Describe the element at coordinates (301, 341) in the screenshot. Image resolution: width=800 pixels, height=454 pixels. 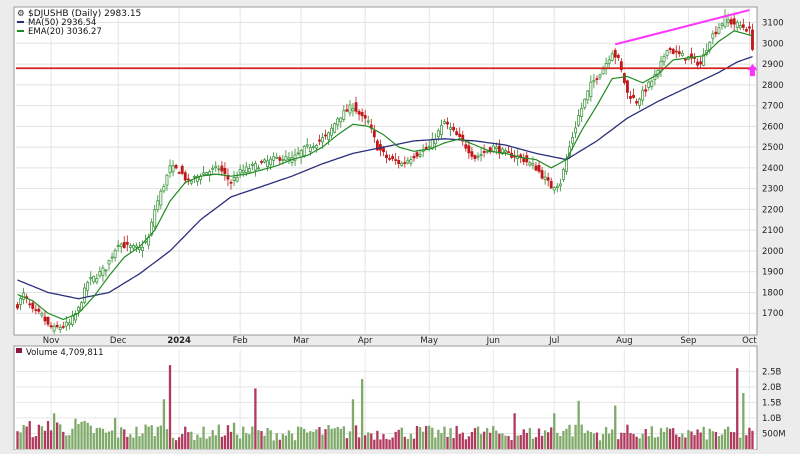
I see `date-tick-label: Mar` at that location.